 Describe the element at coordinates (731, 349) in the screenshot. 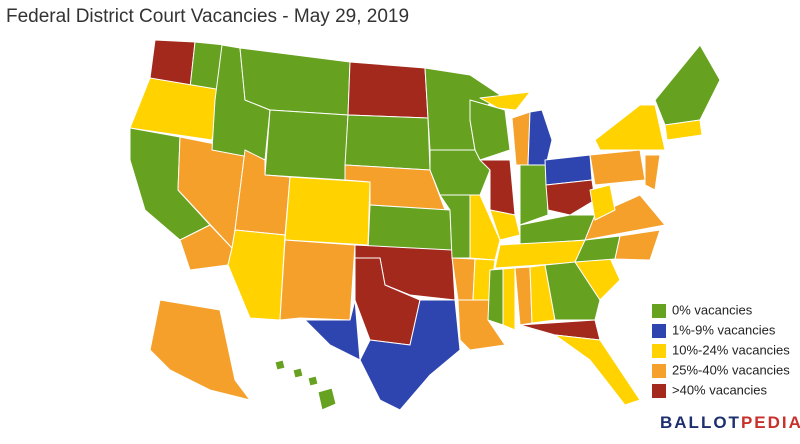

I see `legend-label: 10%-24% vacancies` at that location.